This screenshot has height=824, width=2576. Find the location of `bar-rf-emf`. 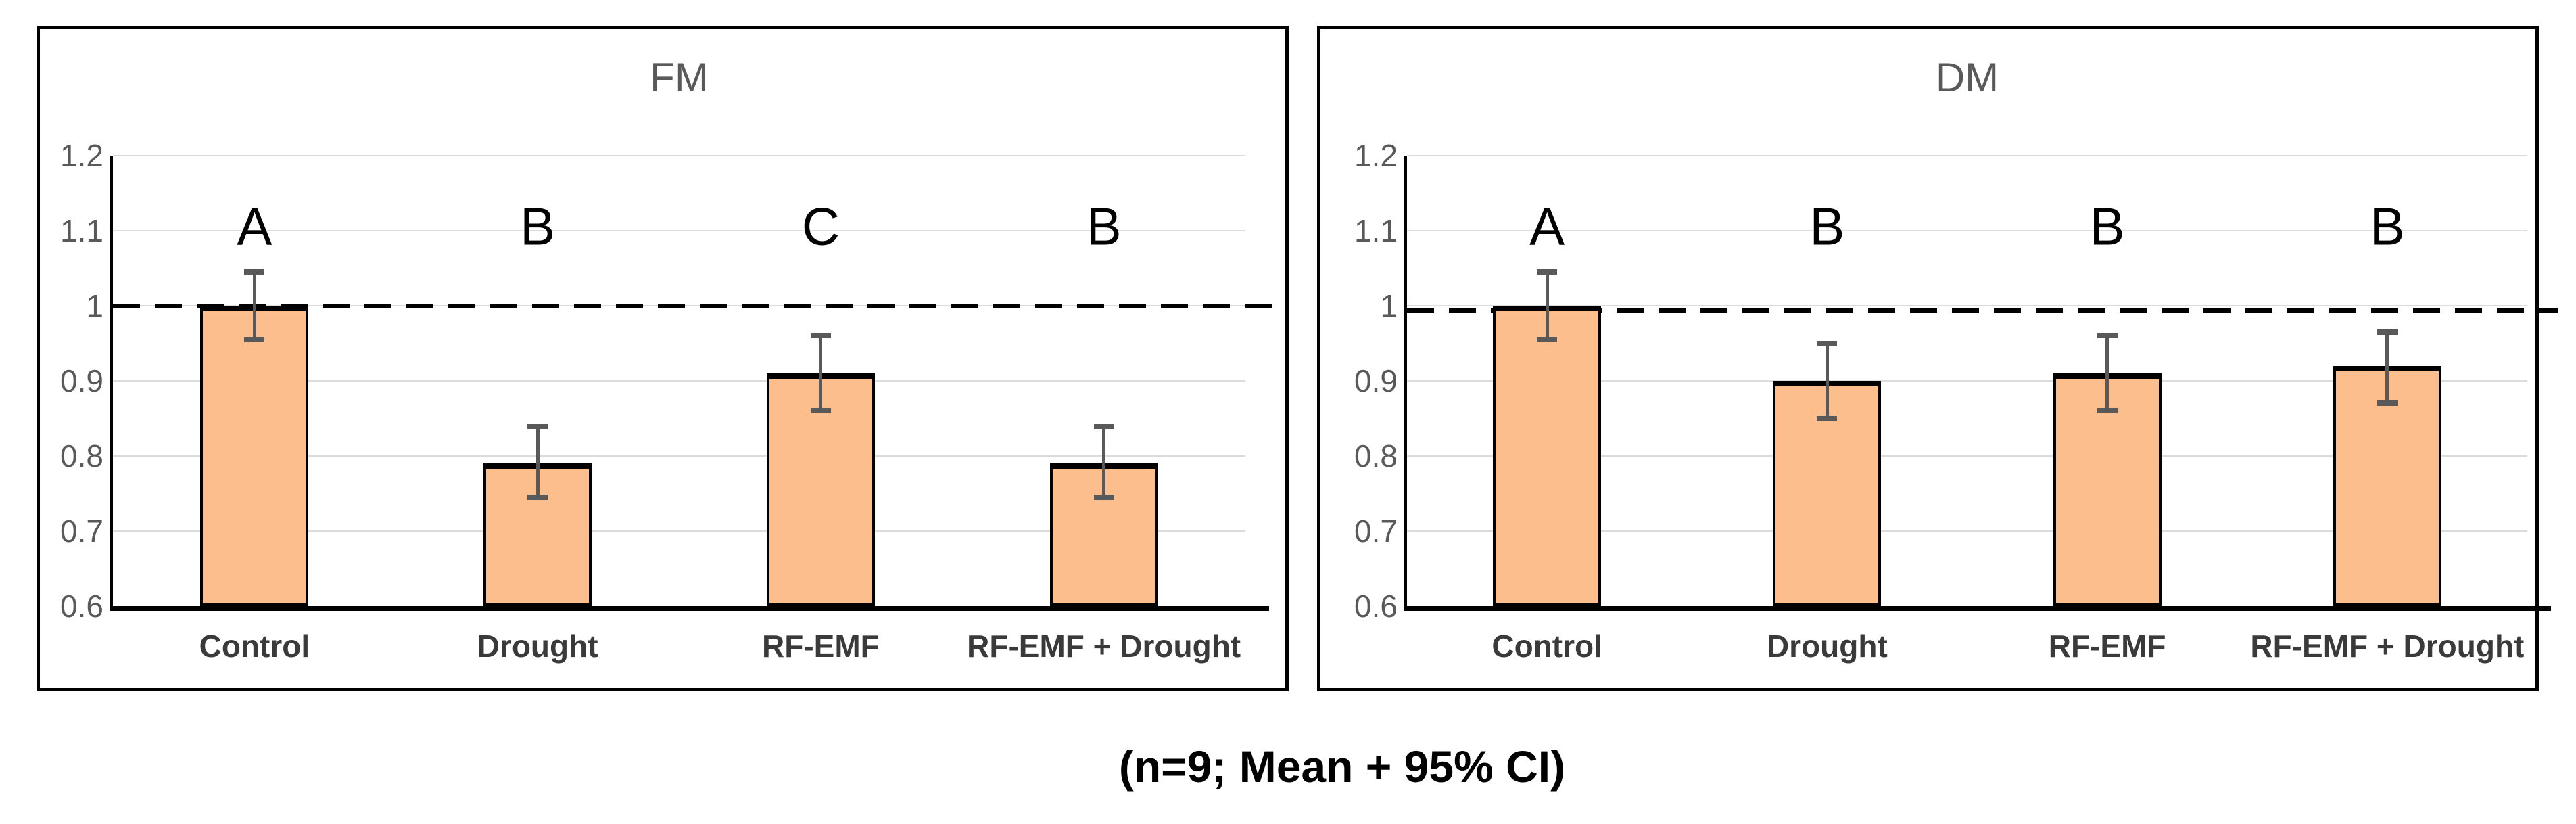

bar-rf-emf is located at coordinates (820, 489).